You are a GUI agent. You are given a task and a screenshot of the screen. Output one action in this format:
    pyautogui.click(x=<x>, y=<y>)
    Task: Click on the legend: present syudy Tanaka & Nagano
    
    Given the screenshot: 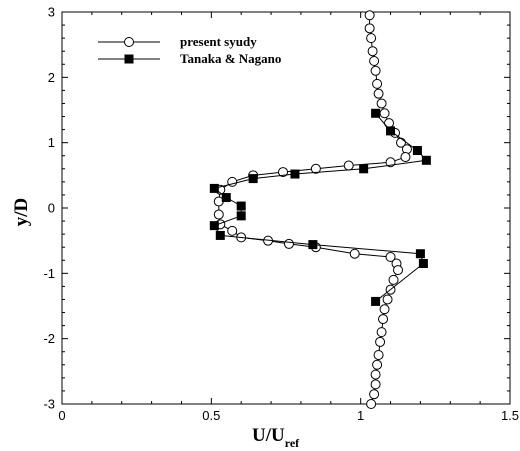 What is the action you would take?
    pyautogui.click(x=189, y=50)
    